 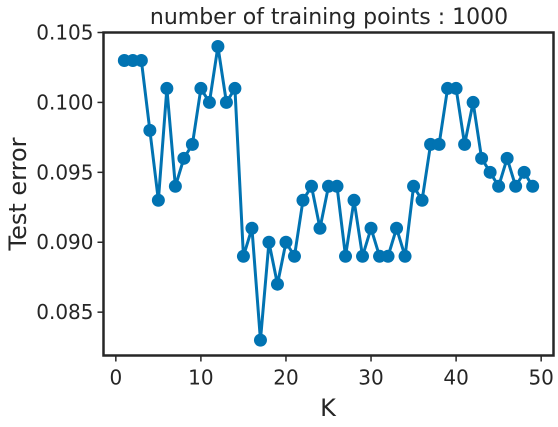 What do you see at coordinates (455, 378) in the screenshot?
I see `x-tick-label: 40` at bounding box center [455, 378].